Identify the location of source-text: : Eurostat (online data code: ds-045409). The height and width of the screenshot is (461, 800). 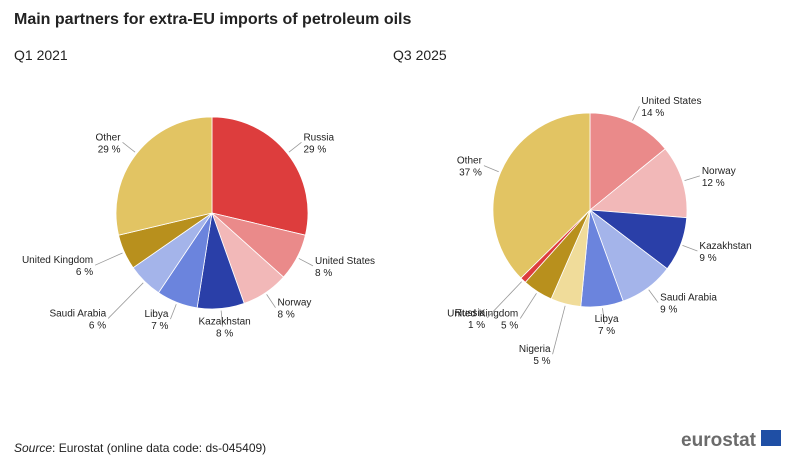
(159, 448).